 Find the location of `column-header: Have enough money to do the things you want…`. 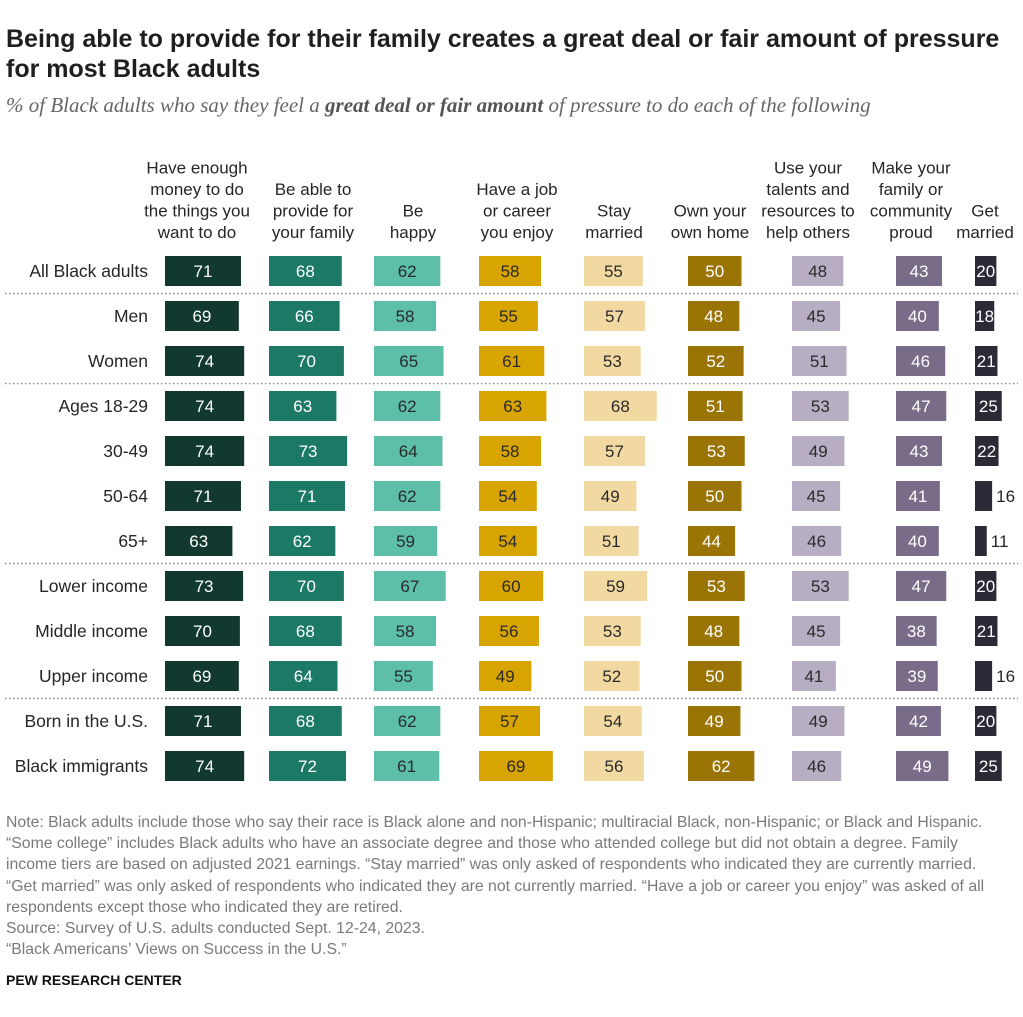

column-header: Have enough money to do the things you want… is located at coordinates (197, 201).